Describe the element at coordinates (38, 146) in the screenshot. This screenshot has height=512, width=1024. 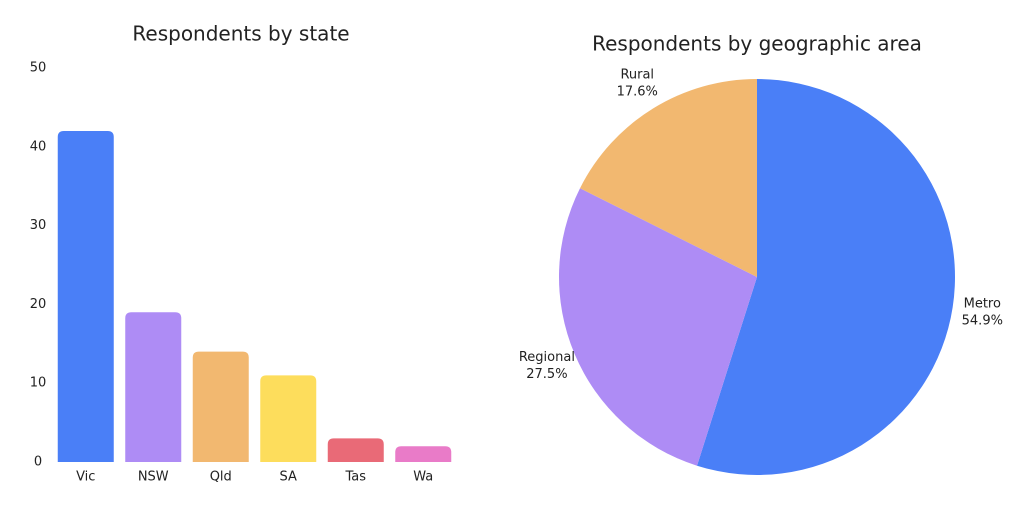
I see `y-tick-label: 40` at that location.